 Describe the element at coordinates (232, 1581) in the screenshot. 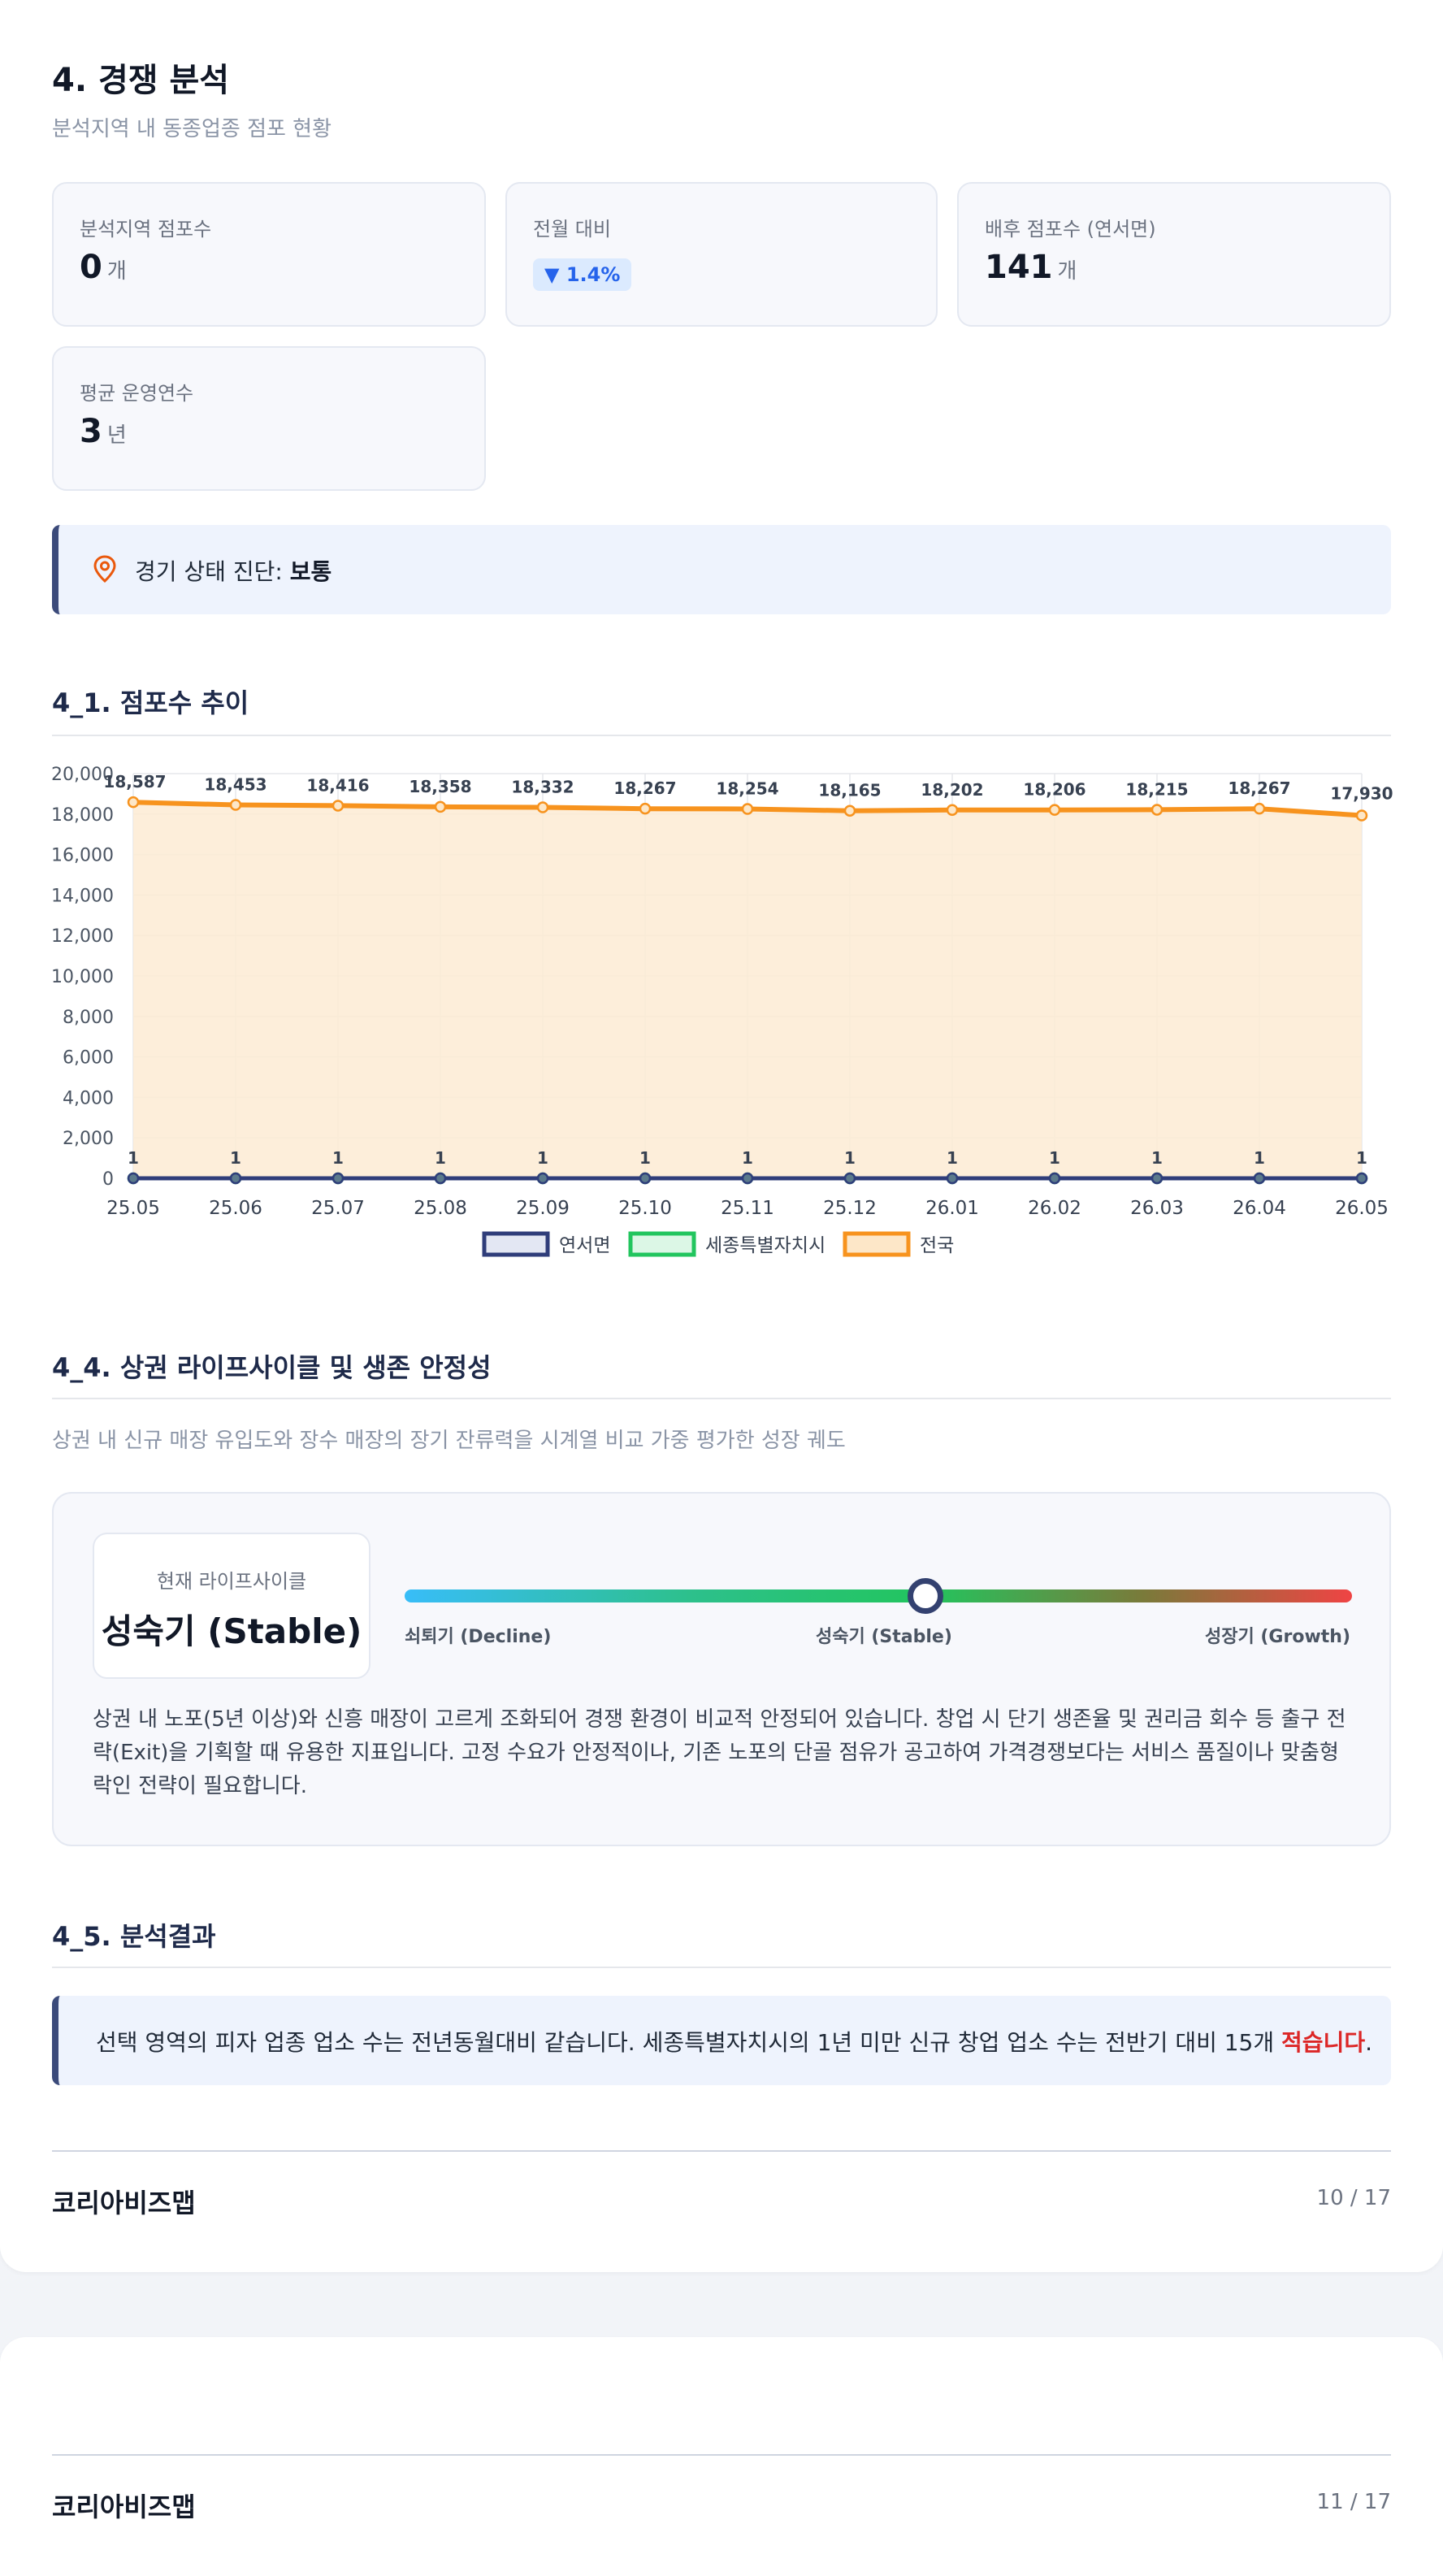

I see `current-lifecycle-label: 현재 라이프사이클` at that location.